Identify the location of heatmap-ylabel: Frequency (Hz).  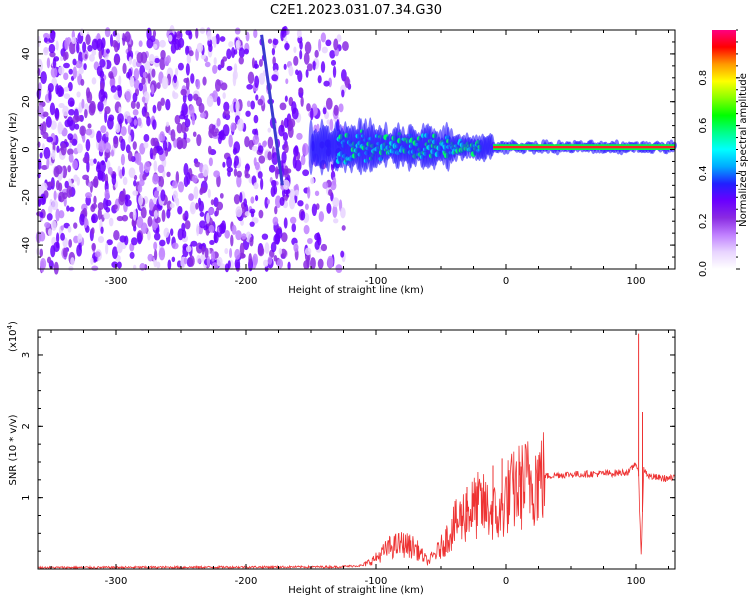
(13, 150).